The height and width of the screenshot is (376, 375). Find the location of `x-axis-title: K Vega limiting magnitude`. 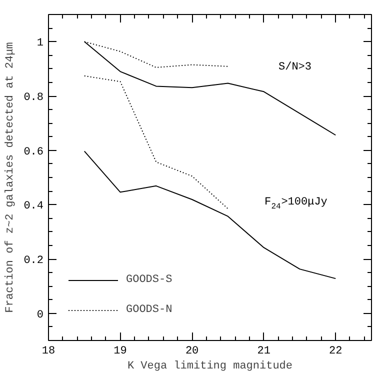

x-axis-title: K Vega limiting magnitude is located at coordinates (210, 366).